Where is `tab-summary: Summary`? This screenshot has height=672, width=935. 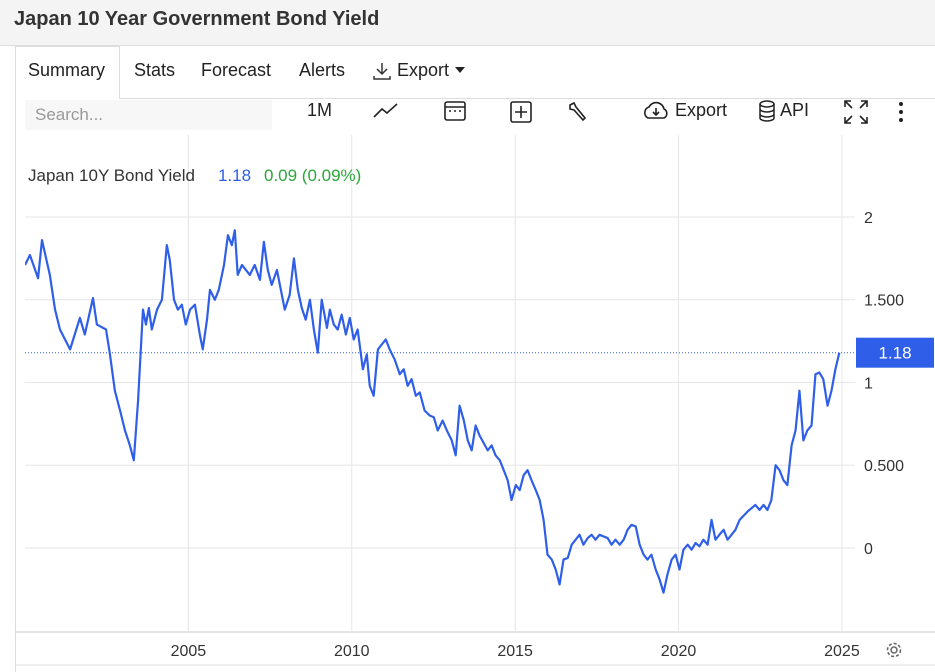 tab-summary: Summary is located at coordinates (67, 70).